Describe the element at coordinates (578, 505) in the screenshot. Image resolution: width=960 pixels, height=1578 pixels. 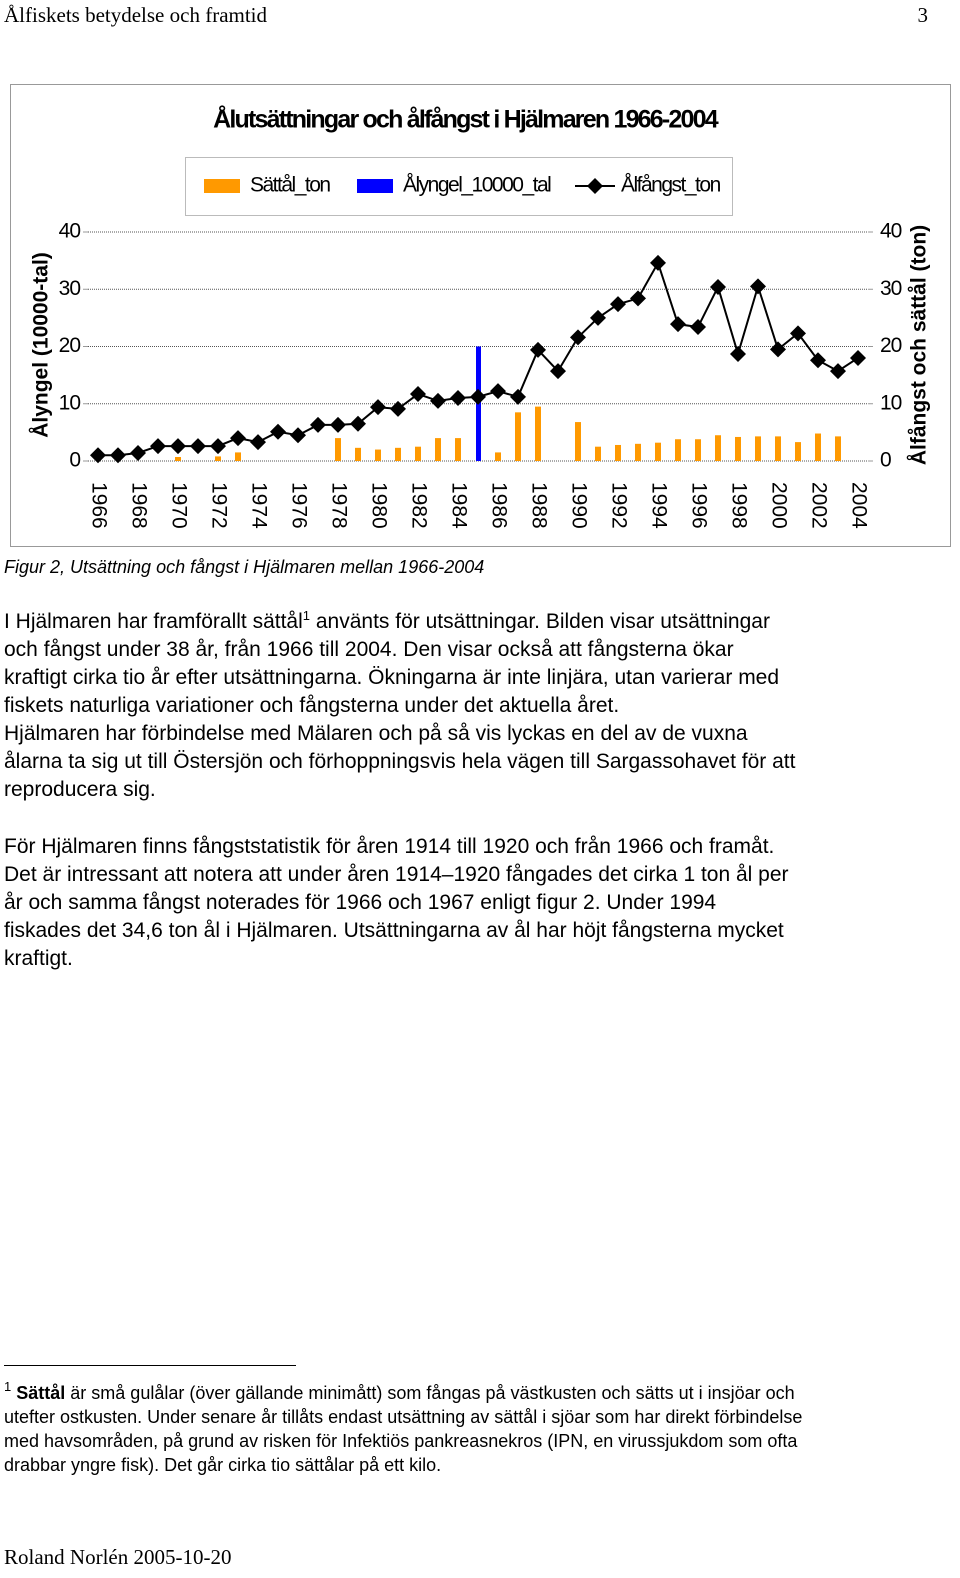
I see `x-tick-label: 1990` at that location.